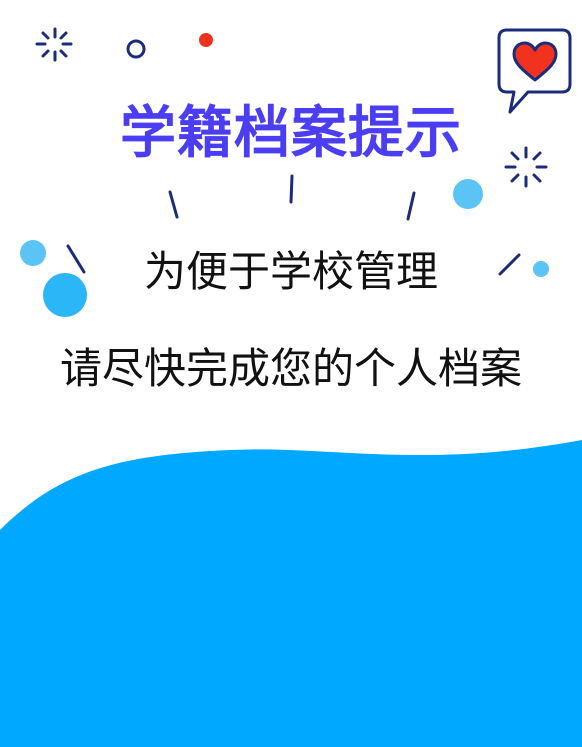  Describe the element at coordinates (293, 225) in the screenshot. I see `radiating-lines` at that location.